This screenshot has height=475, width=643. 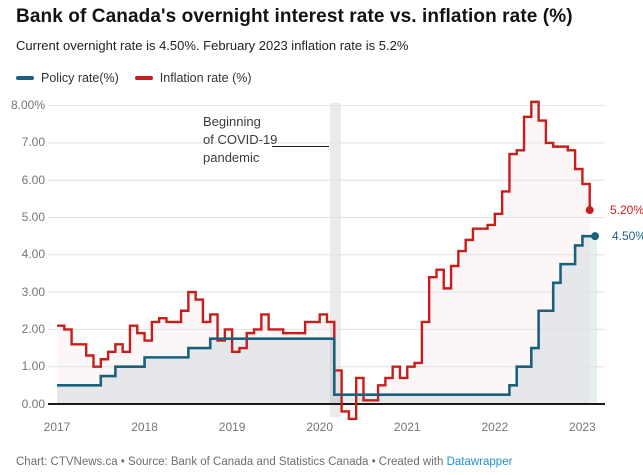 I want to click on policy-end-label: 4.50%, so click(x=627, y=235).